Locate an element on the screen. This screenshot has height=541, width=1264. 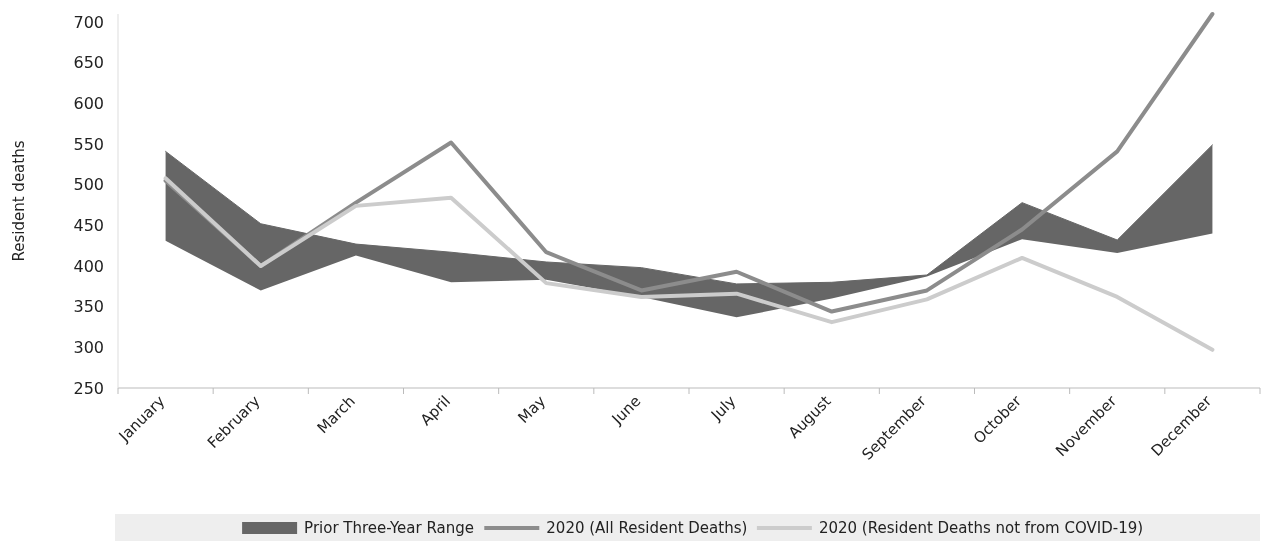
legend-label: Prior Three-Year Range is located at coordinates (389, 528).